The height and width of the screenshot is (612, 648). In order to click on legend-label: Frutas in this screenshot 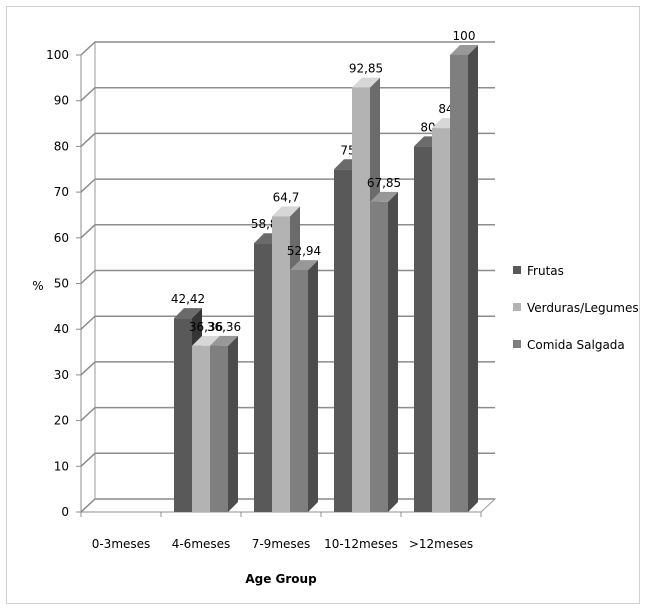, I will do `click(545, 271)`.